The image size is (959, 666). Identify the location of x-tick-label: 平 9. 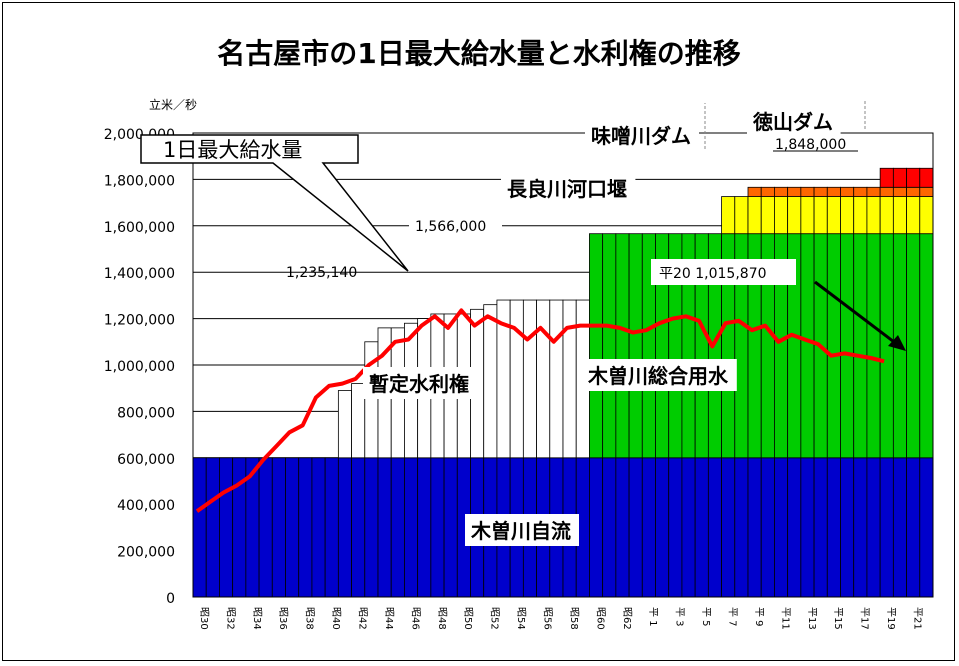
(758, 617).